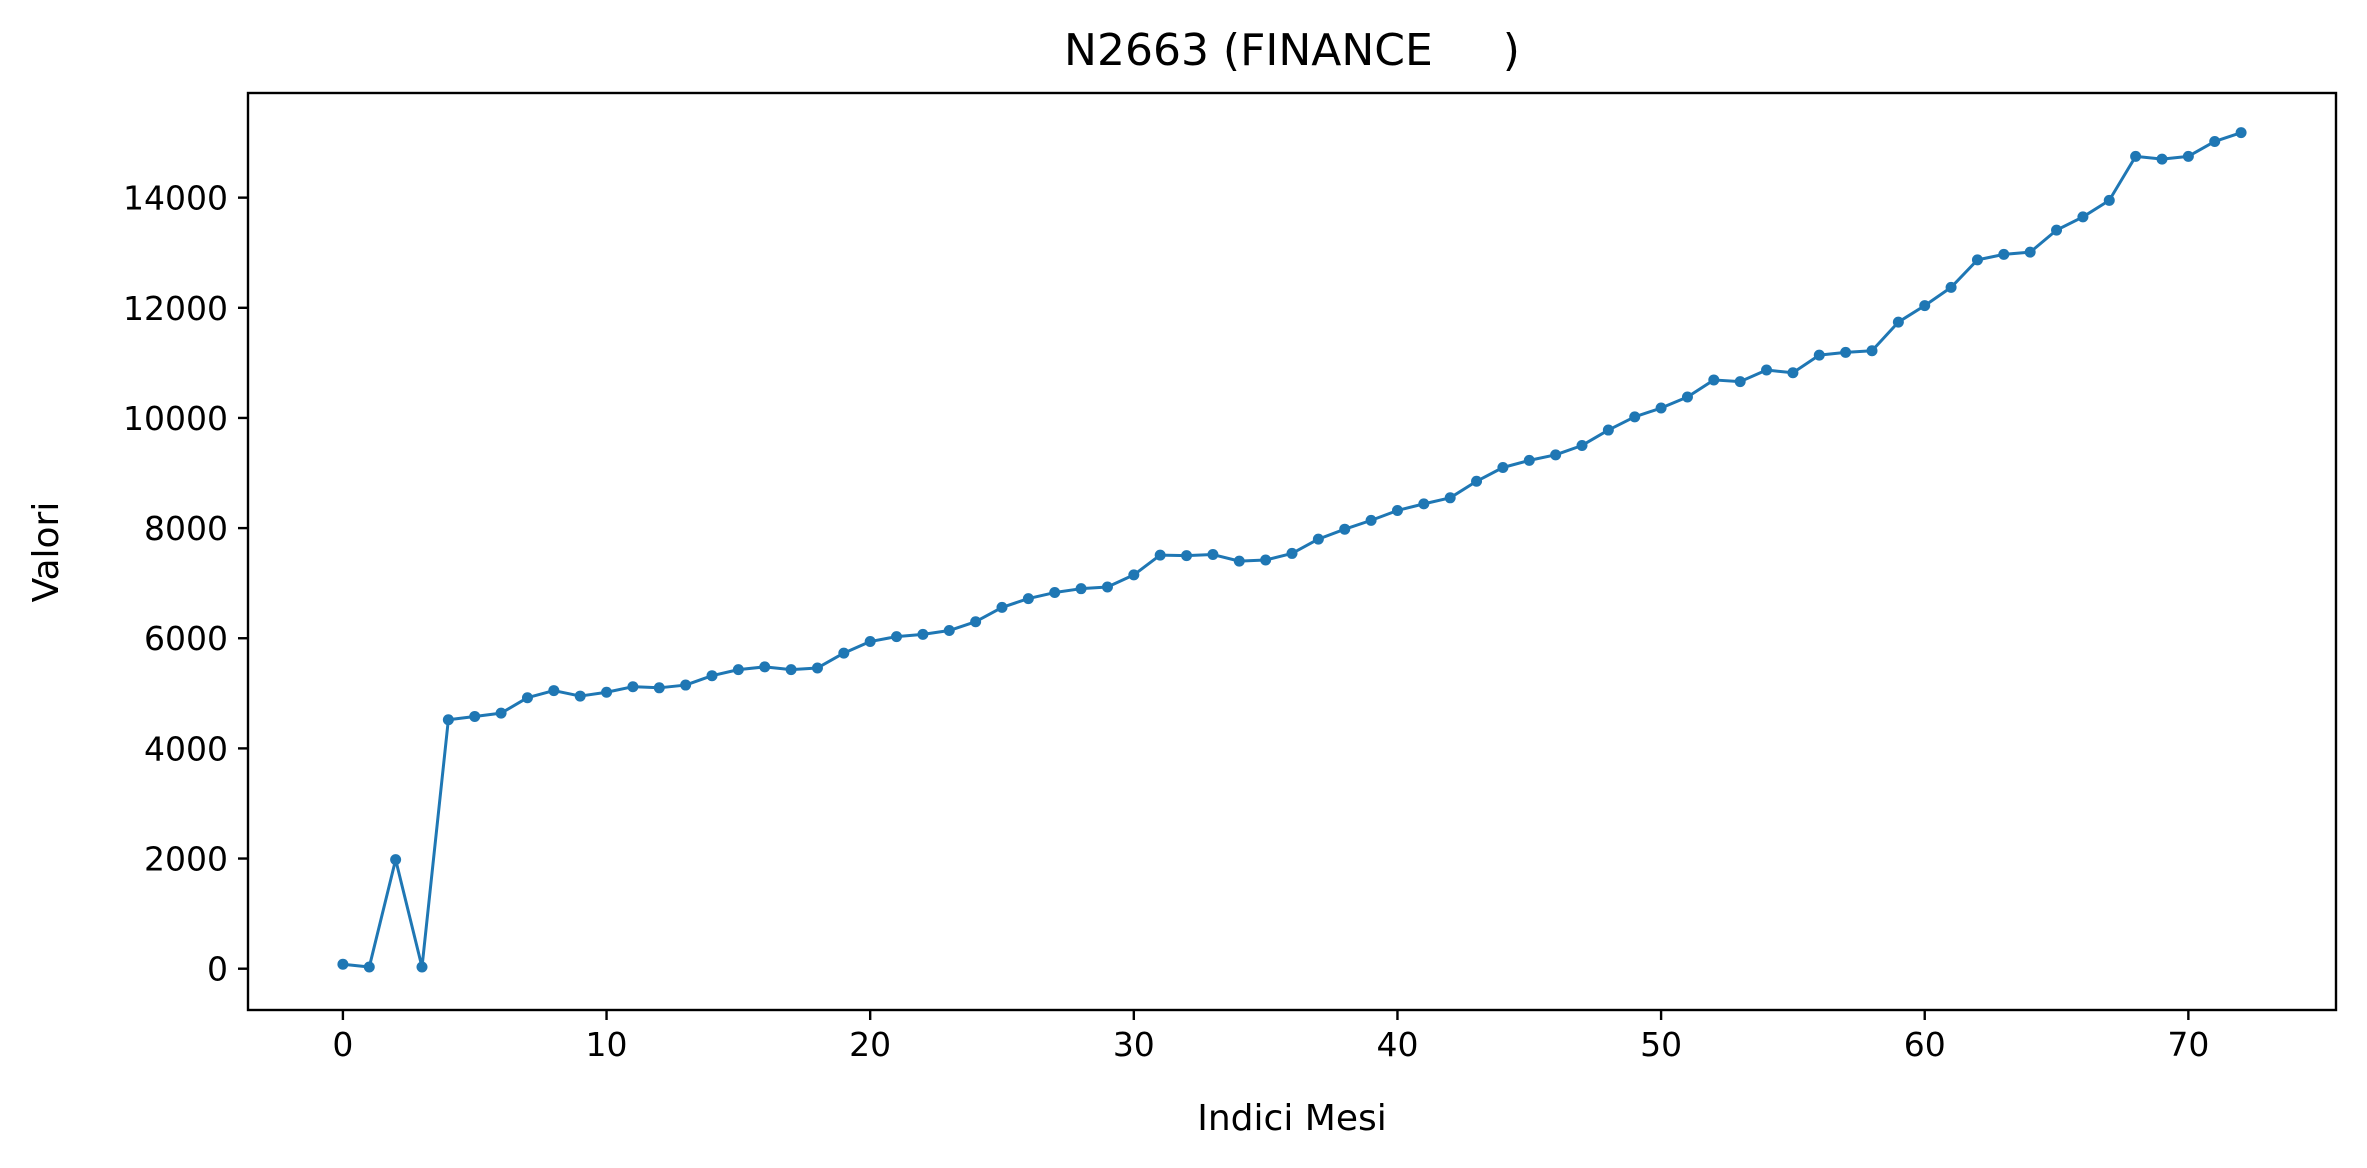 This screenshot has width=2367, height=1168. What do you see at coordinates (186, 638) in the screenshot?
I see `y-tick-label: 6000` at bounding box center [186, 638].